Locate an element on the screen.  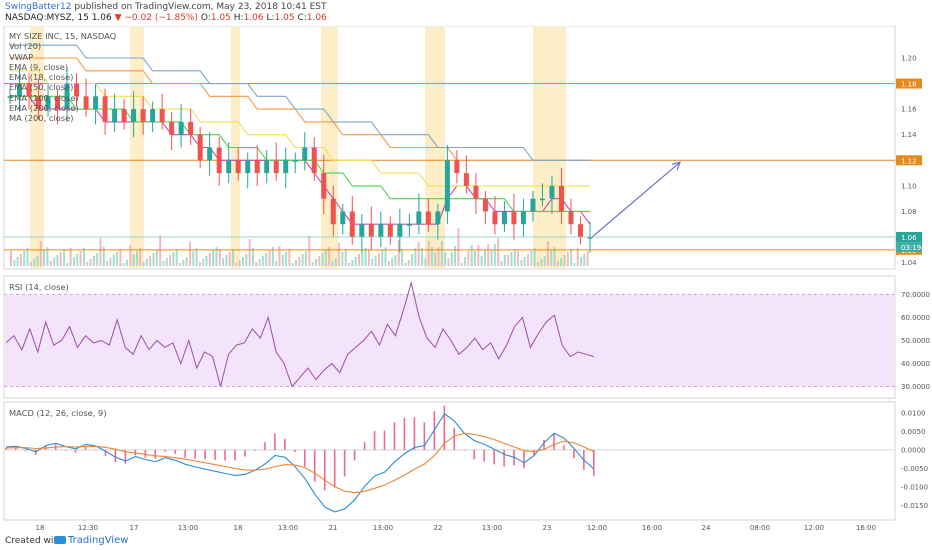
price-tick-label: 1.20 is located at coordinates (909, 58).